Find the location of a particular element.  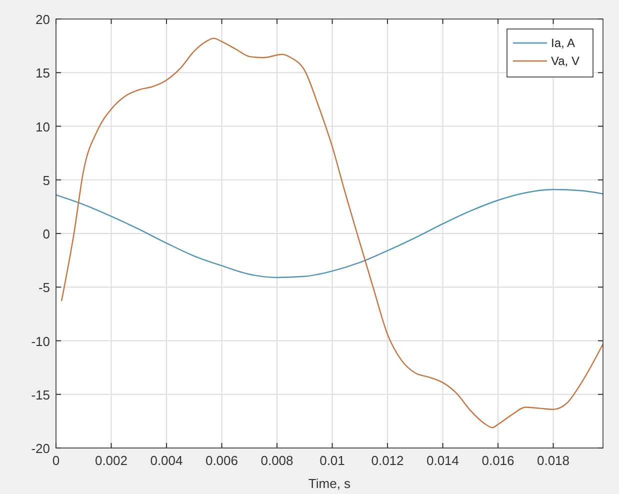

y-tick-label: -20 is located at coordinates (40, 448).